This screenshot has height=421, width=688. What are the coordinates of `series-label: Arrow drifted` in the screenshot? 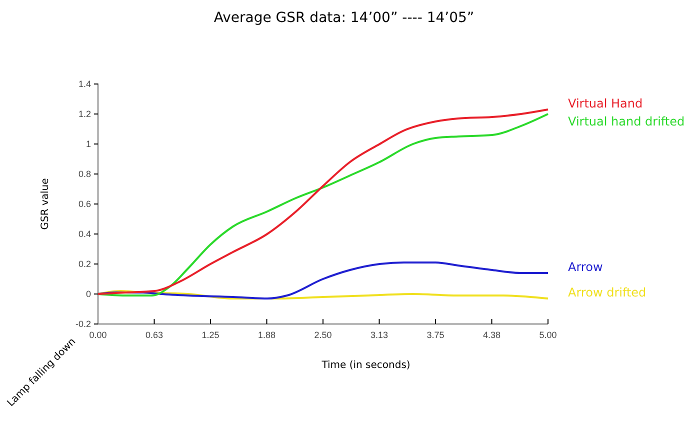 It's located at (607, 293).